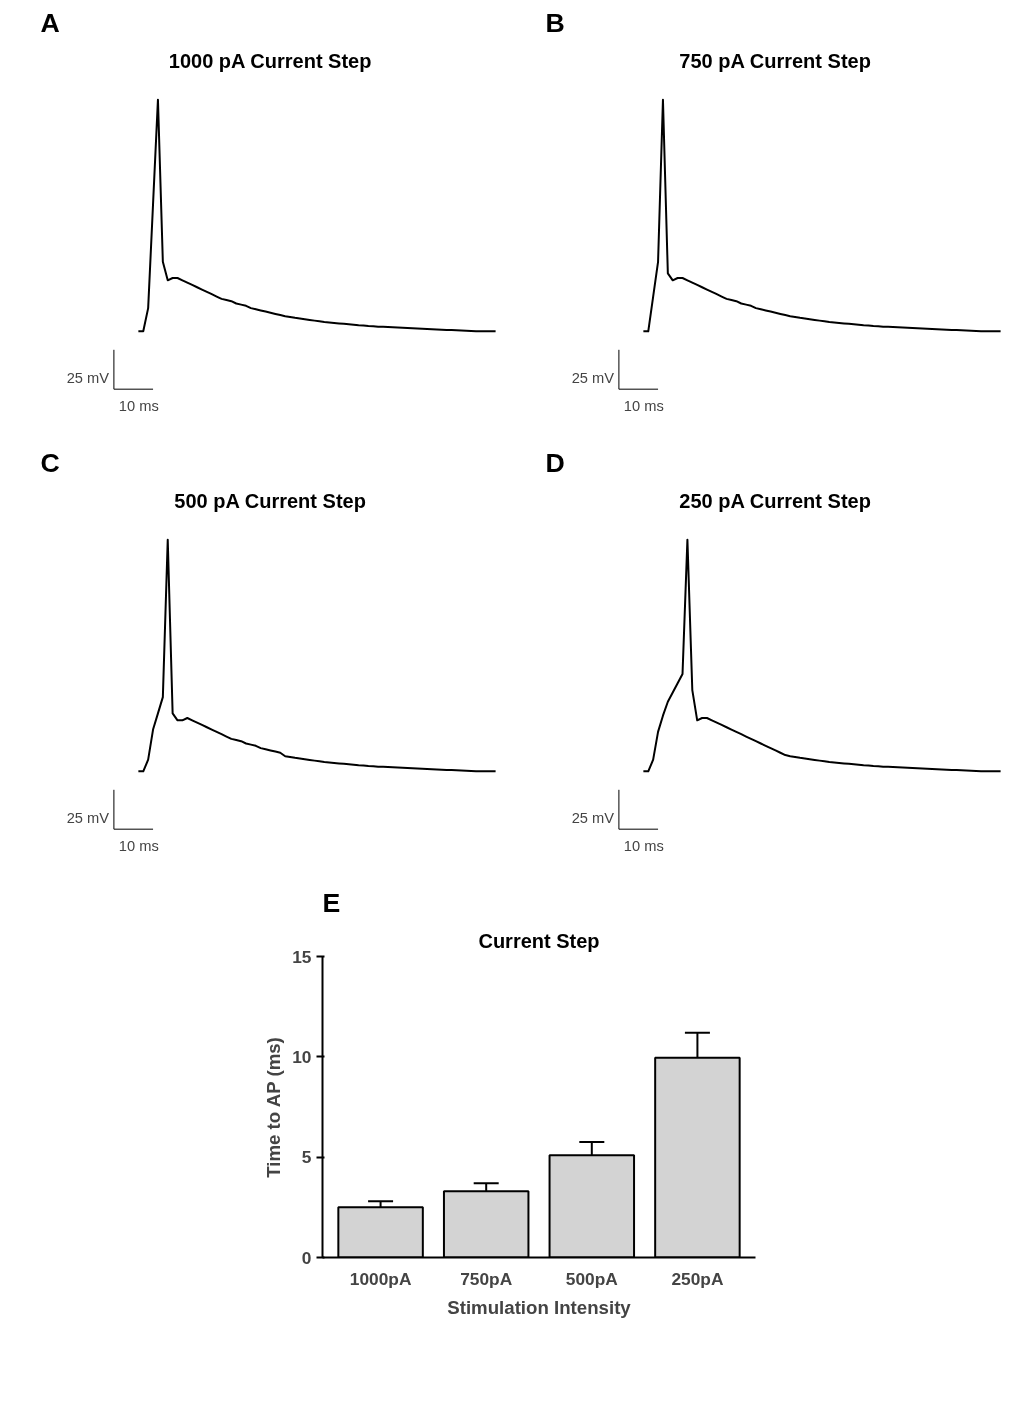 This screenshot has width=1030, height=1411. Describe the element at coordinates (380, 1278) in the screenshot. I see `x-tick-label: 1000pA` at that location.